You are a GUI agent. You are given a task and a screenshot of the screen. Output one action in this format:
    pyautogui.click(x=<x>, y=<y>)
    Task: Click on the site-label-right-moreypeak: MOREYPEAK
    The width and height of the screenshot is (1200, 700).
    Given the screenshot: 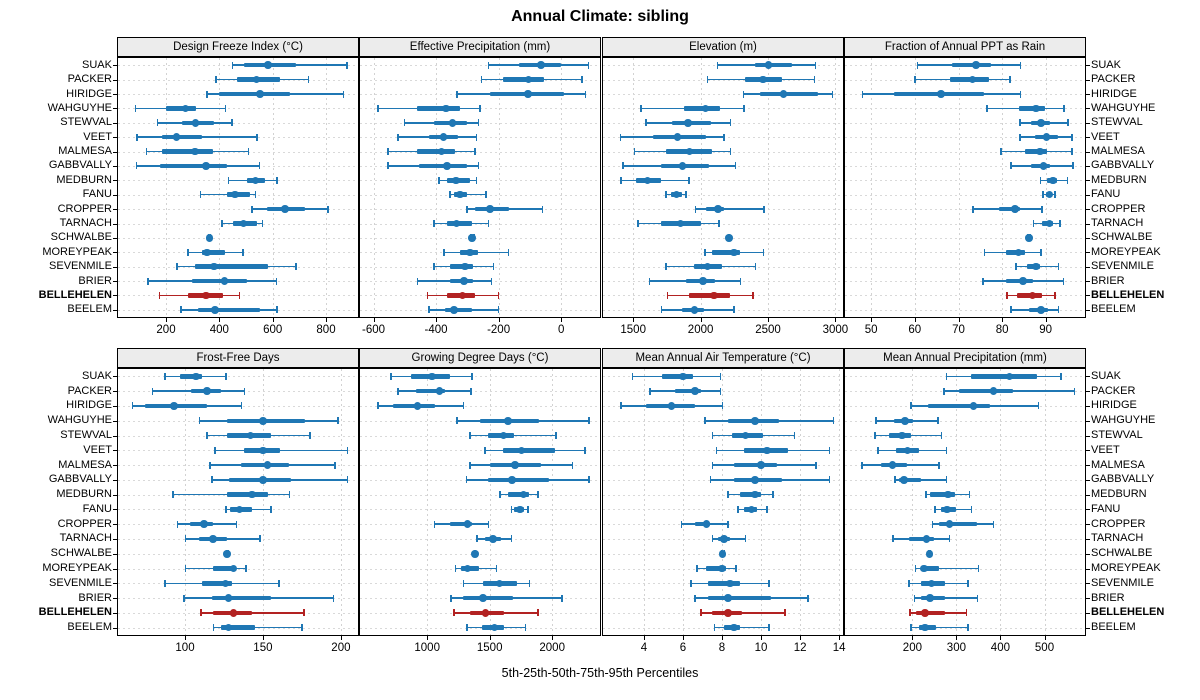 What is the action you would take?
    pyautogui.click(x=1126, y=251)
    